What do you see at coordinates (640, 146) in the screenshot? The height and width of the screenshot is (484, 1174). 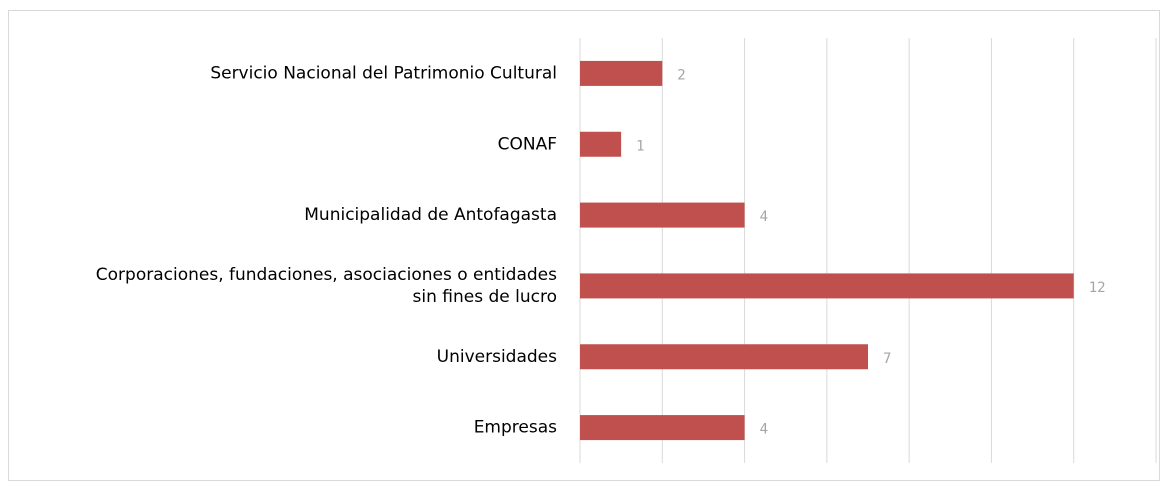 I see `data-label: 1` at bounding box center [640, 146].